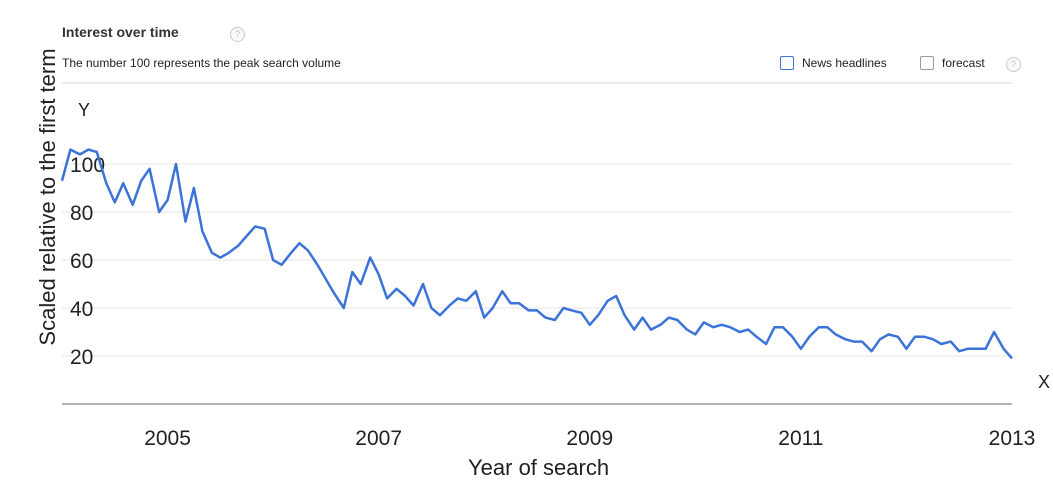 This screenshot has height=485, width=1053. Describe the element at coordinates (844, 63) in the screenshot. I see `news-headlines-label: News headlines` at that location.